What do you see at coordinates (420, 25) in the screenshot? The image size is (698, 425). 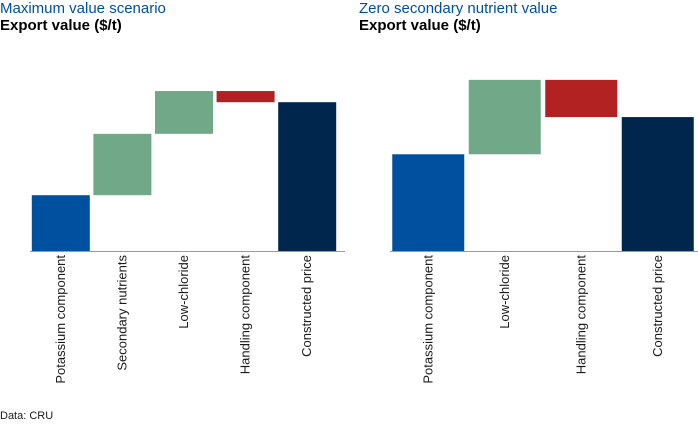 I see `right-title: Export value ($/t)` at bounding box center [420, 25].